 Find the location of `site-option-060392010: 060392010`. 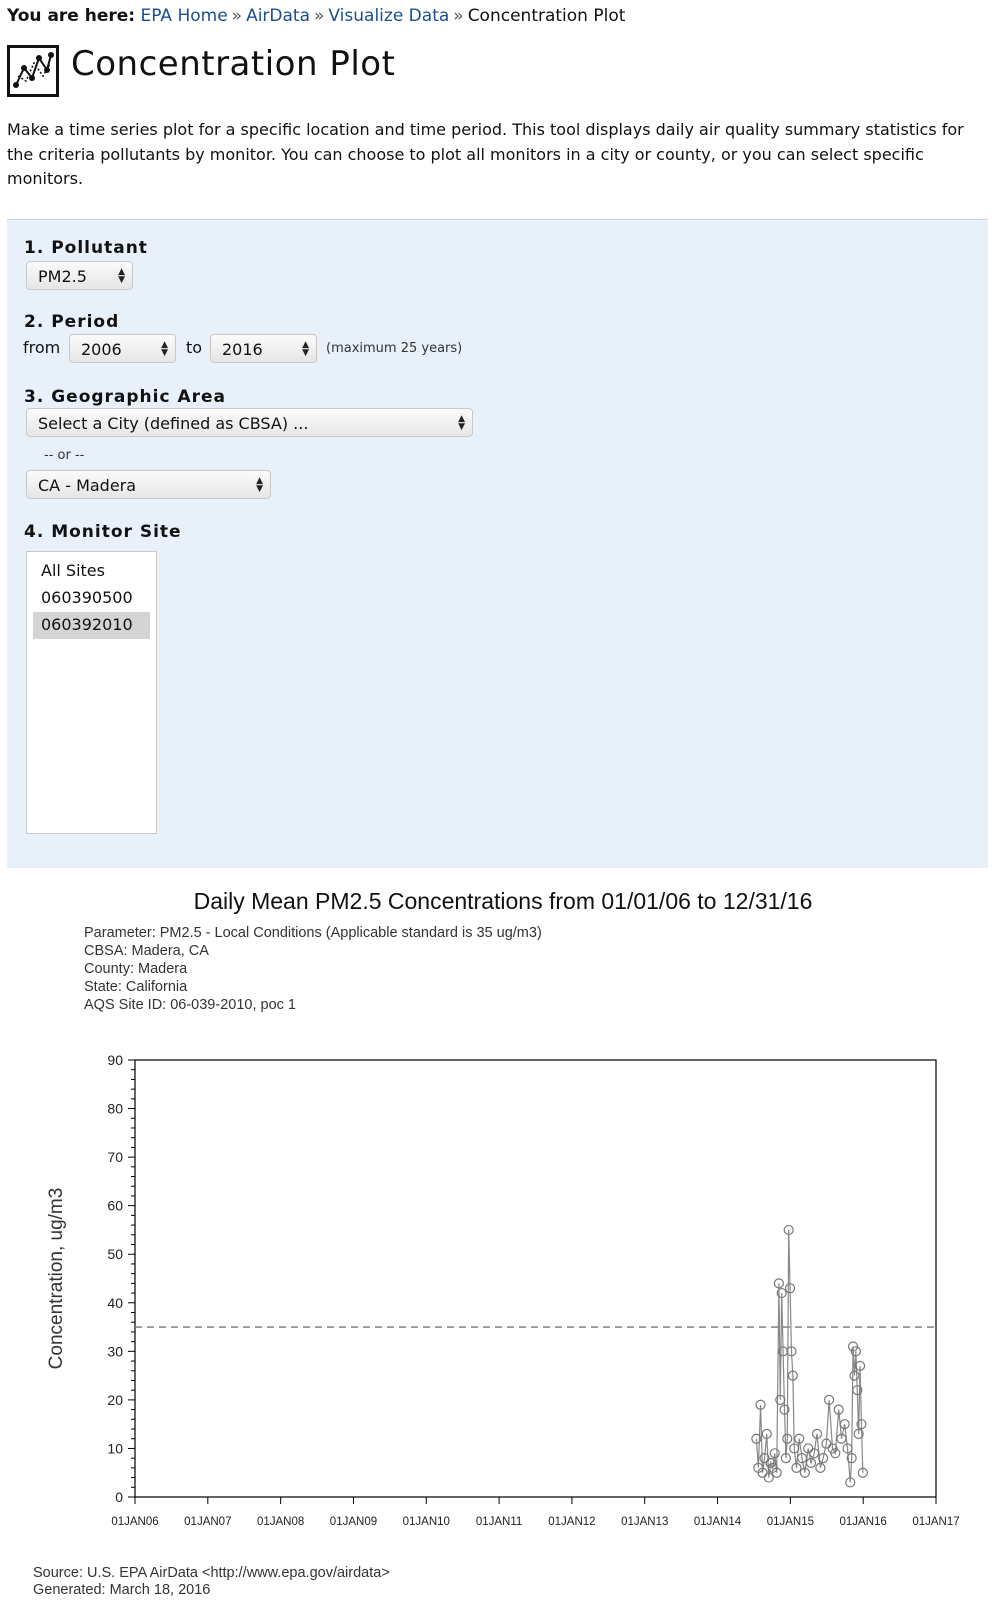

site-option-060392010: 060392010 is located at coordinates (91, 625).